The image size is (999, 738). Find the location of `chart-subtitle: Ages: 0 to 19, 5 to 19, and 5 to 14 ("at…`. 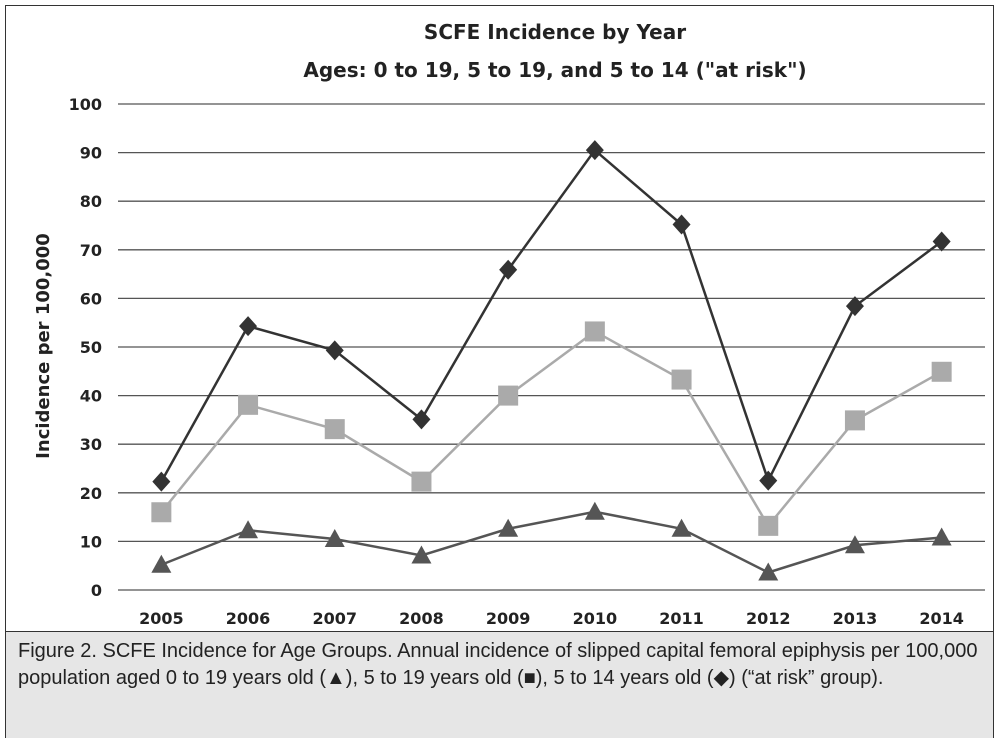

chart-subtitle: Ages: 0 to 19, 5 to 19, and 5 to 14 ("at… is located at coordinates (554, 70).